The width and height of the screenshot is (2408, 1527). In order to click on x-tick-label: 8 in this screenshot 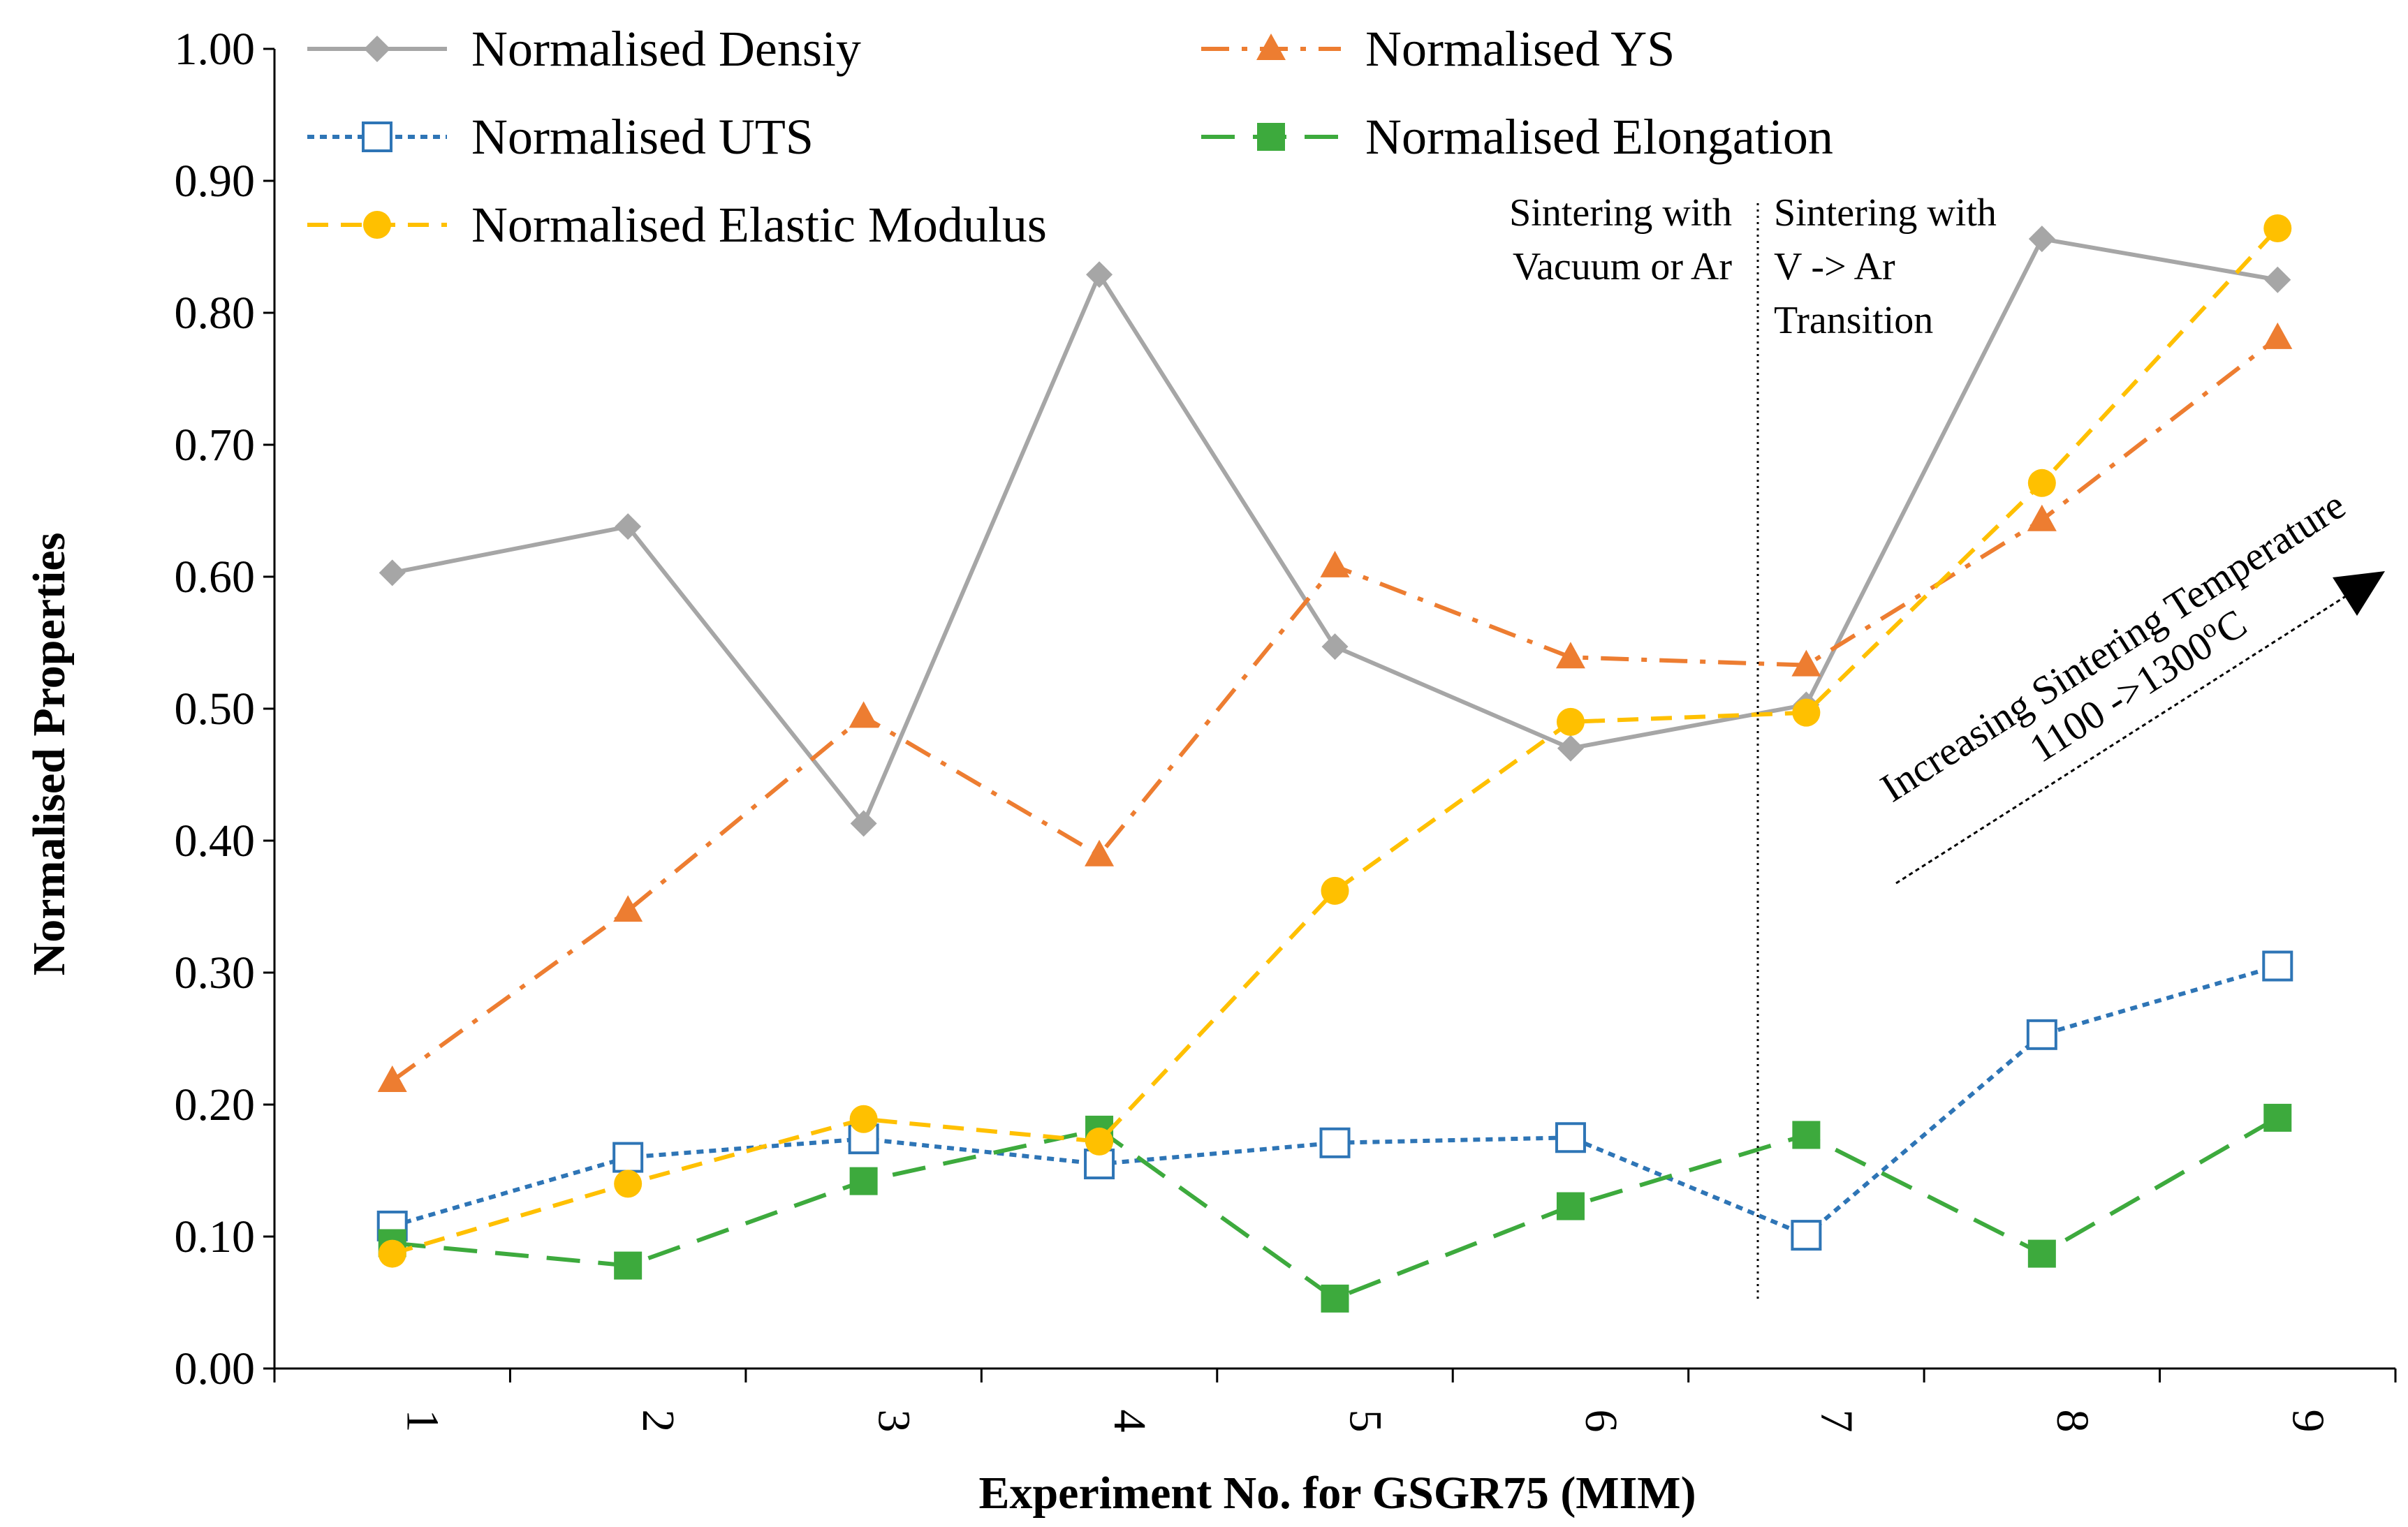, I will do `click(2072, 1421)`.